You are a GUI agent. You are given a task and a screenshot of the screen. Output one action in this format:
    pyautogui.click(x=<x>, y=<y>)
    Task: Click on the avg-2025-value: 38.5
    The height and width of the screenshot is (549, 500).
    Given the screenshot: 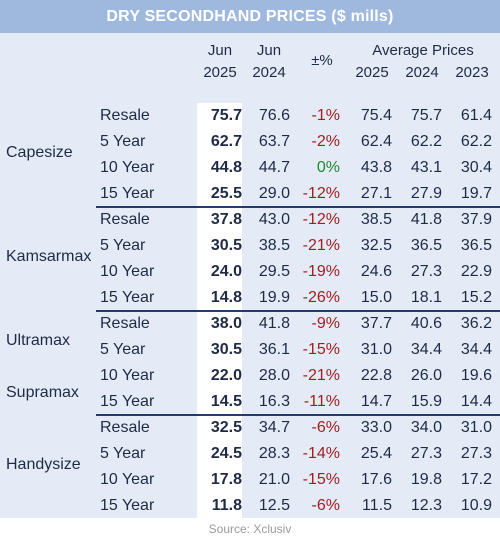 What is the action you would take?
    pyautogui.click(x=376, y=219)
    